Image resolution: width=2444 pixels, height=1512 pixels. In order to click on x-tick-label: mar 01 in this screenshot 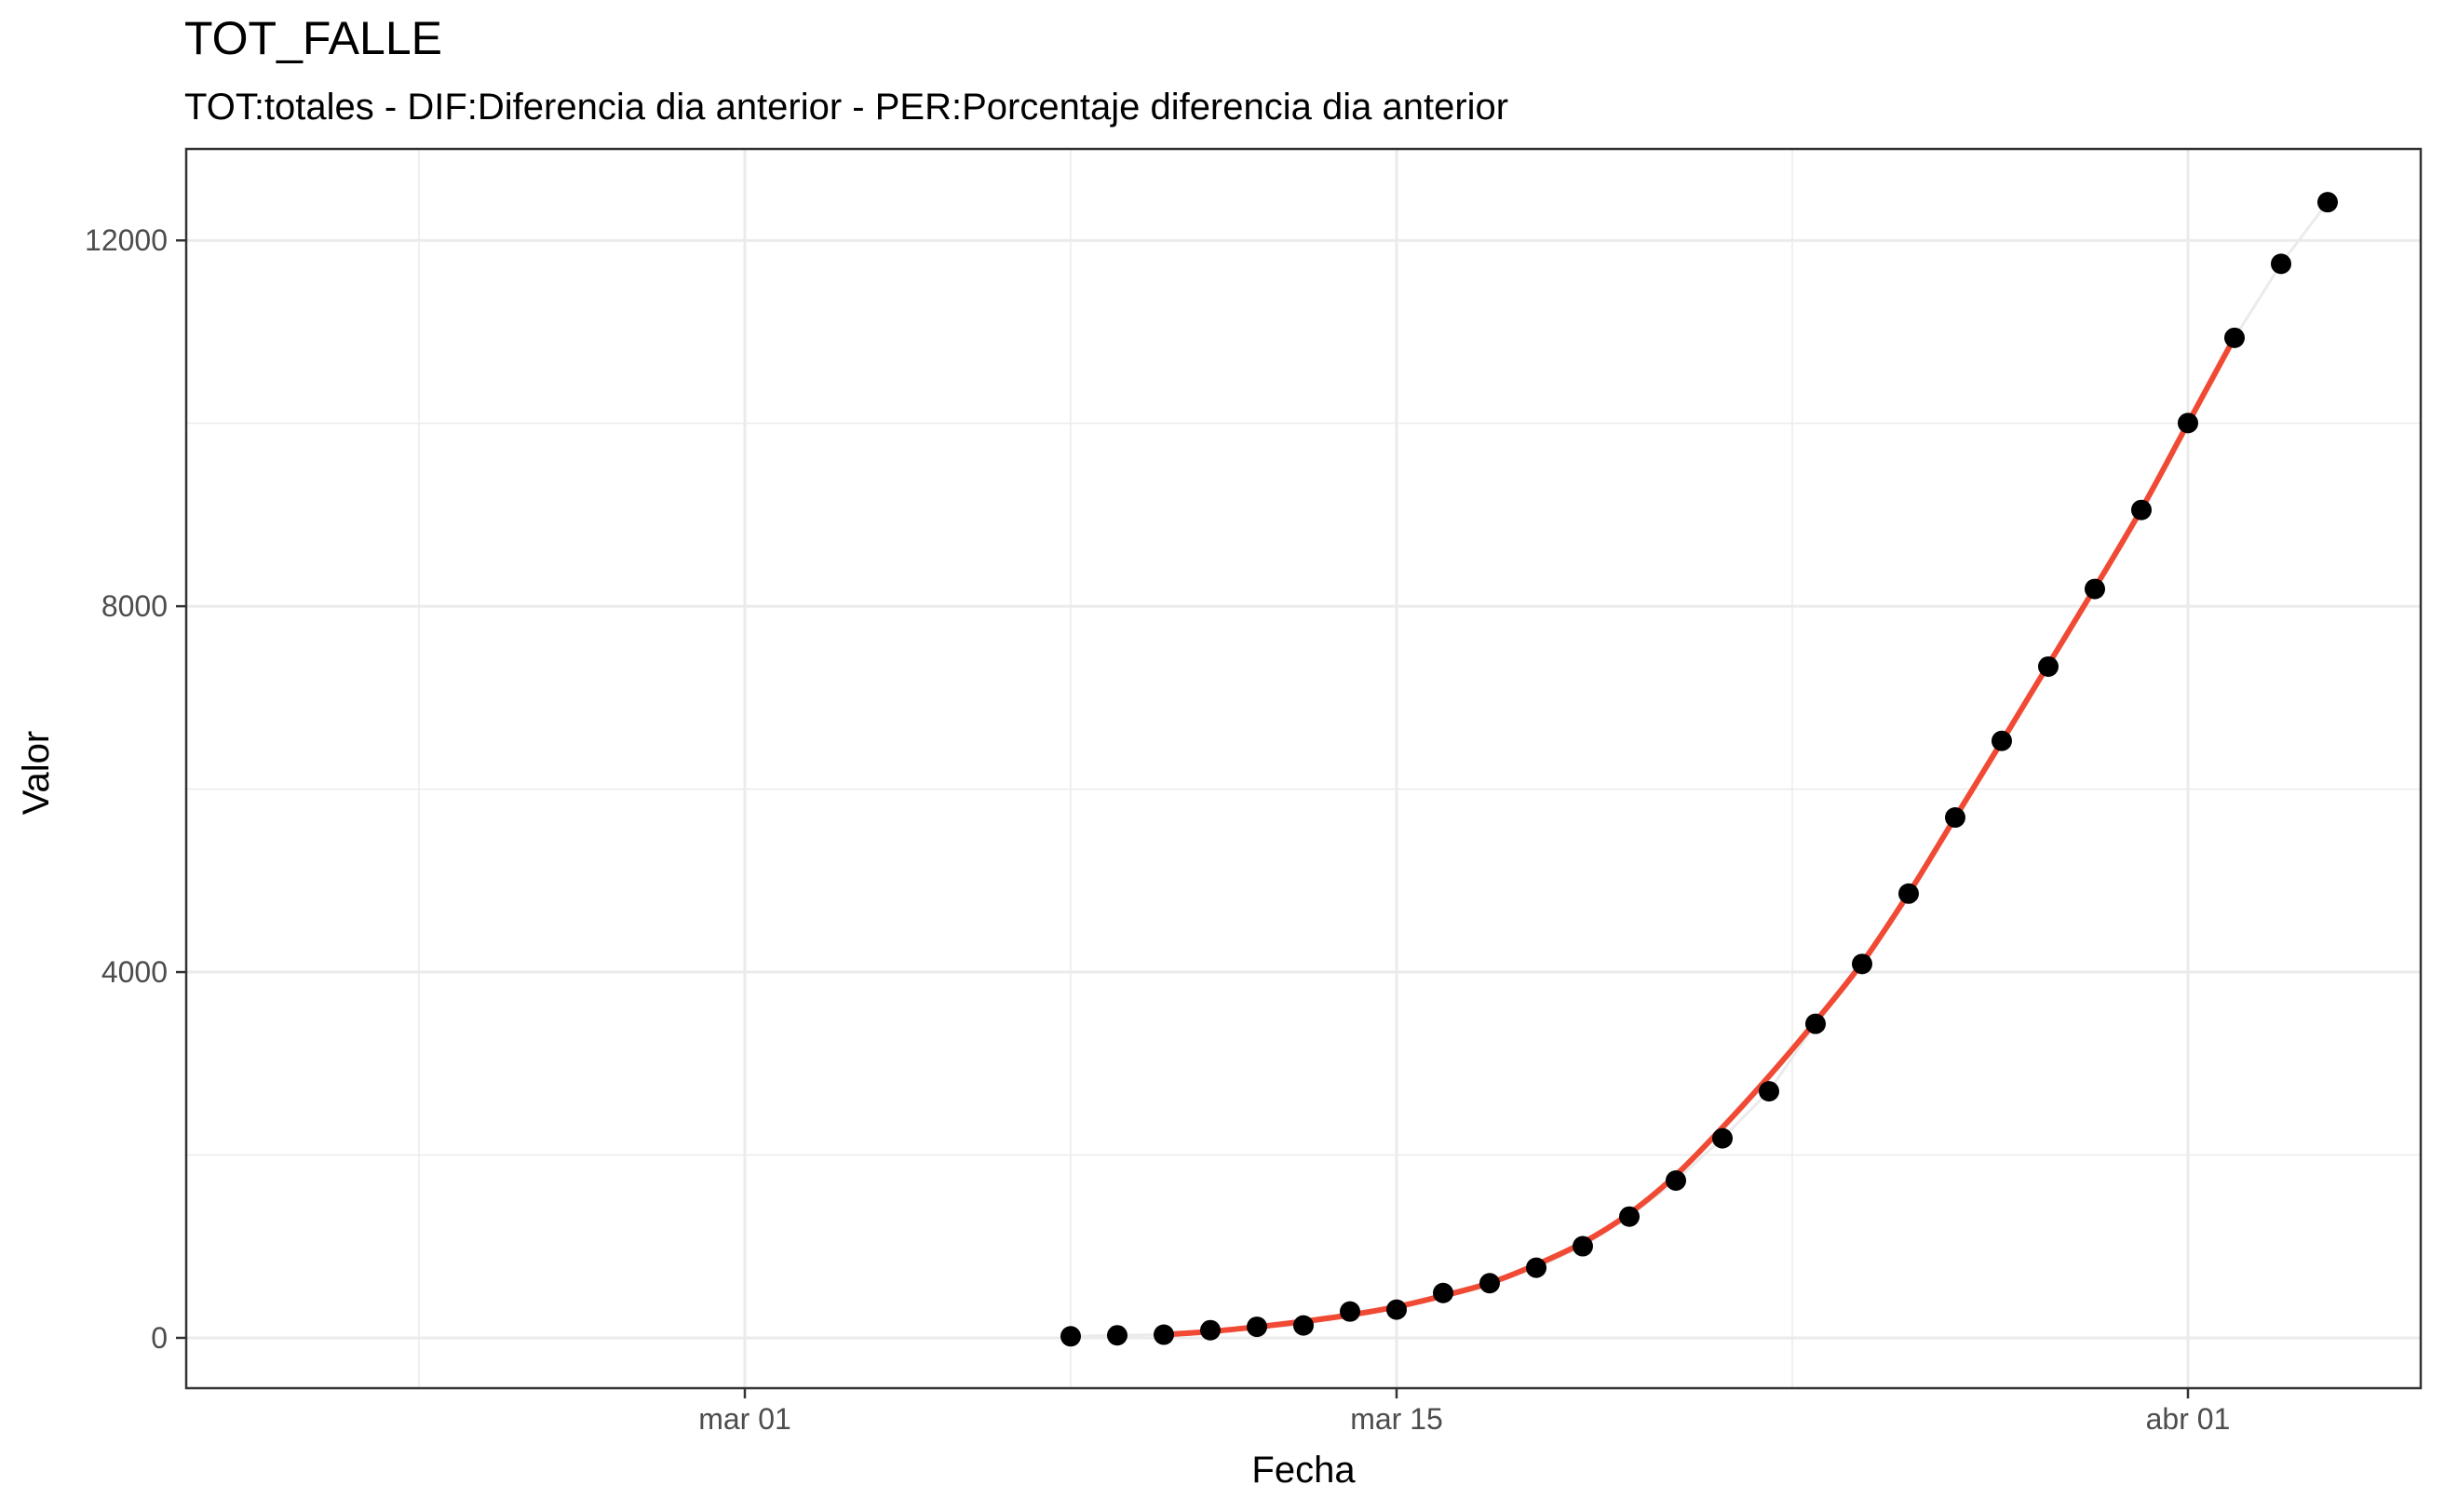, I will do `click(744, 1419)`.